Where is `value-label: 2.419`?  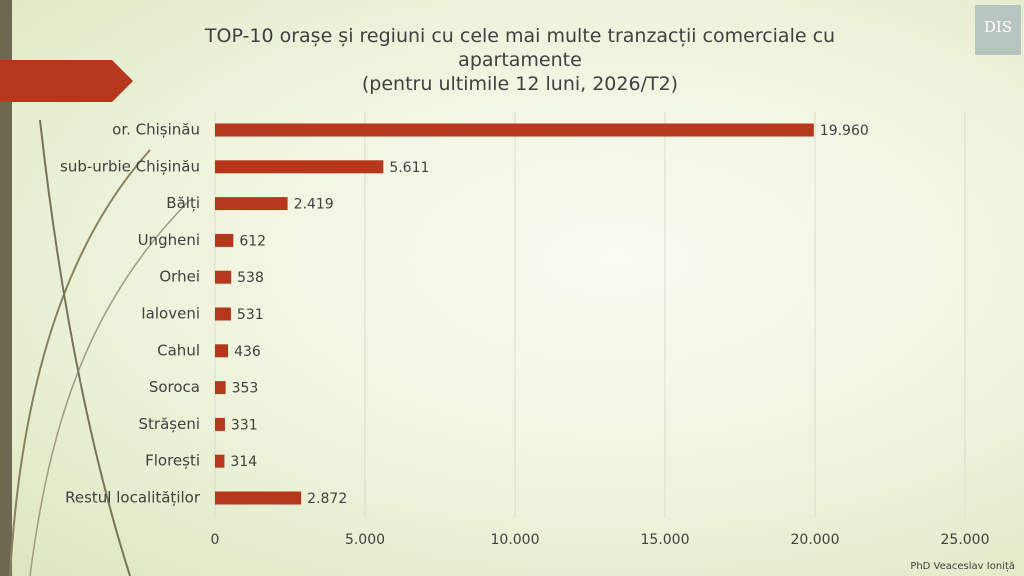 value-label: 2.419 is located at coordinates (314, 205).